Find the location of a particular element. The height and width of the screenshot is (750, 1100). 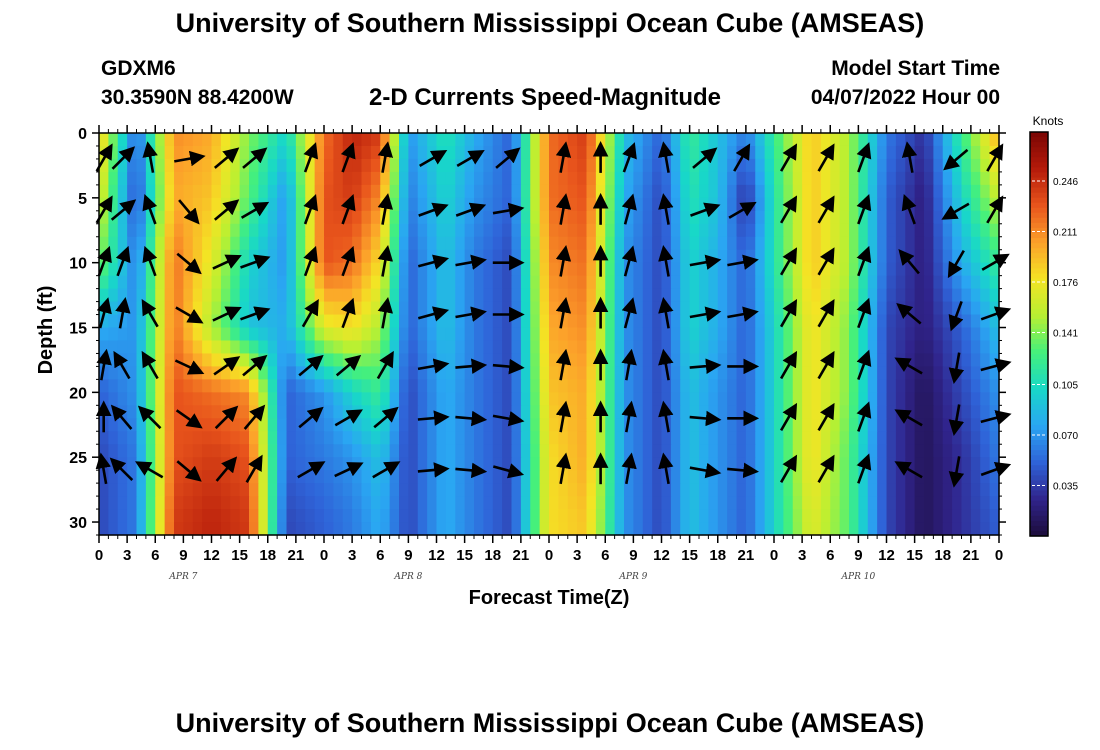

colorbar-tick-label: 0.141 is located at coordinates (1065, 334).